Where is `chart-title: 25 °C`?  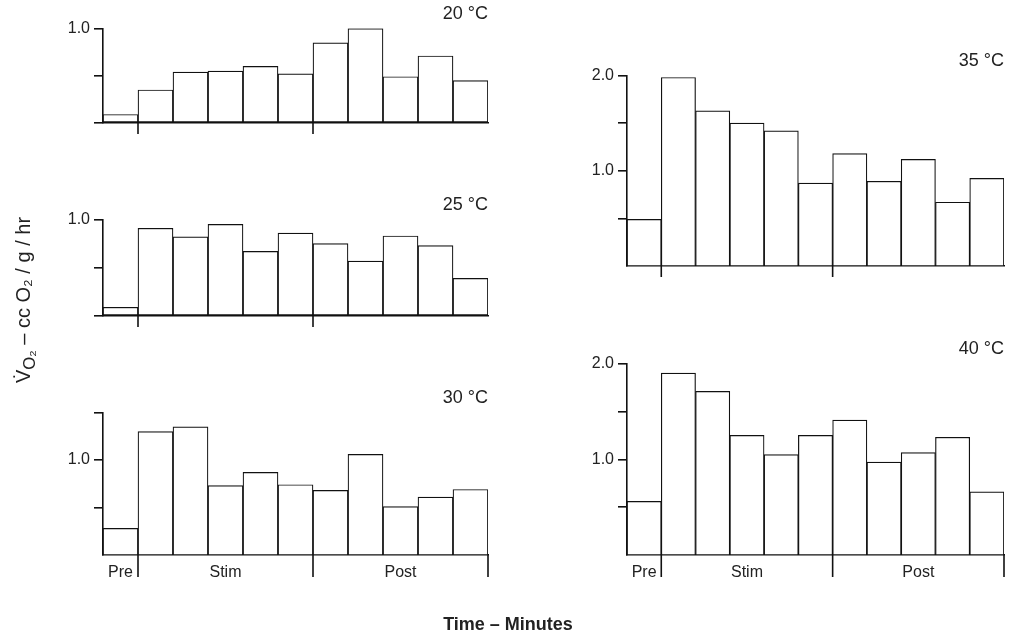 chart-title: 25 °C is located at coordinates (465, 203).